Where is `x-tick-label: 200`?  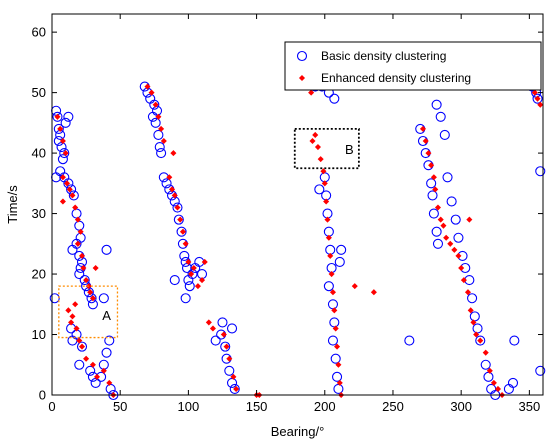
x-tick-label: 200 is located at coordinates (325, 406).